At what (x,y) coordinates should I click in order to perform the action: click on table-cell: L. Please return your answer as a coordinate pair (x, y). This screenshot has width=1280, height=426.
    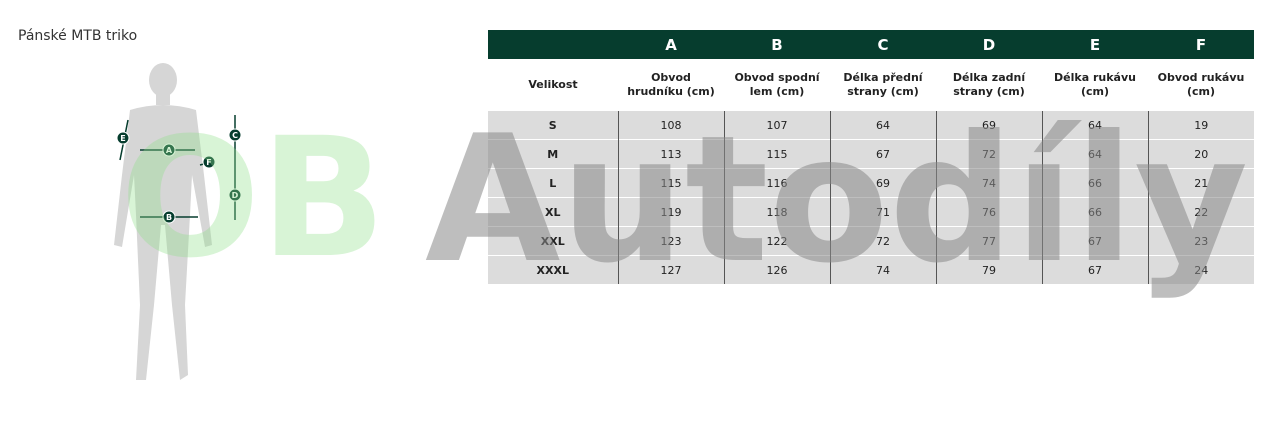
    Looking at the image, I should click on (553, 183).